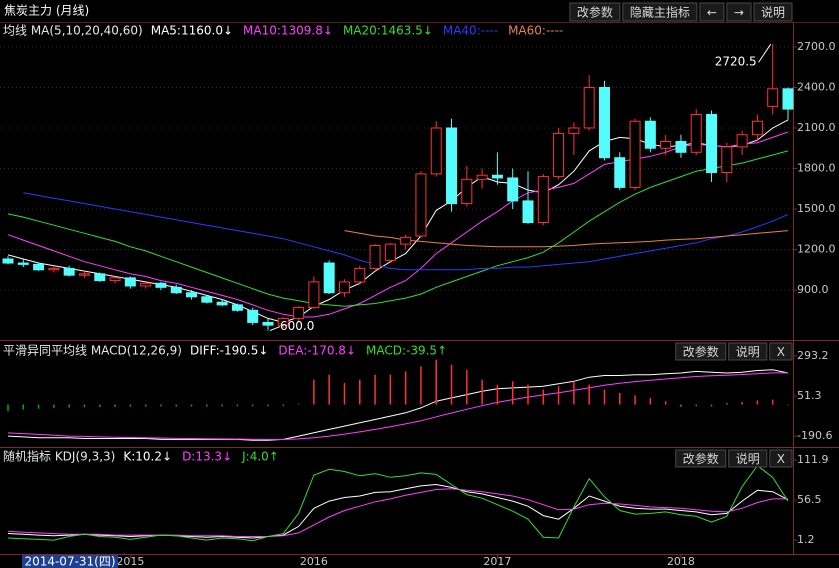  What do you see at coordinates (260, 457) in the screenshot?
I see `legend-entry: J:4.0↑` at bounding box center [260, 457].